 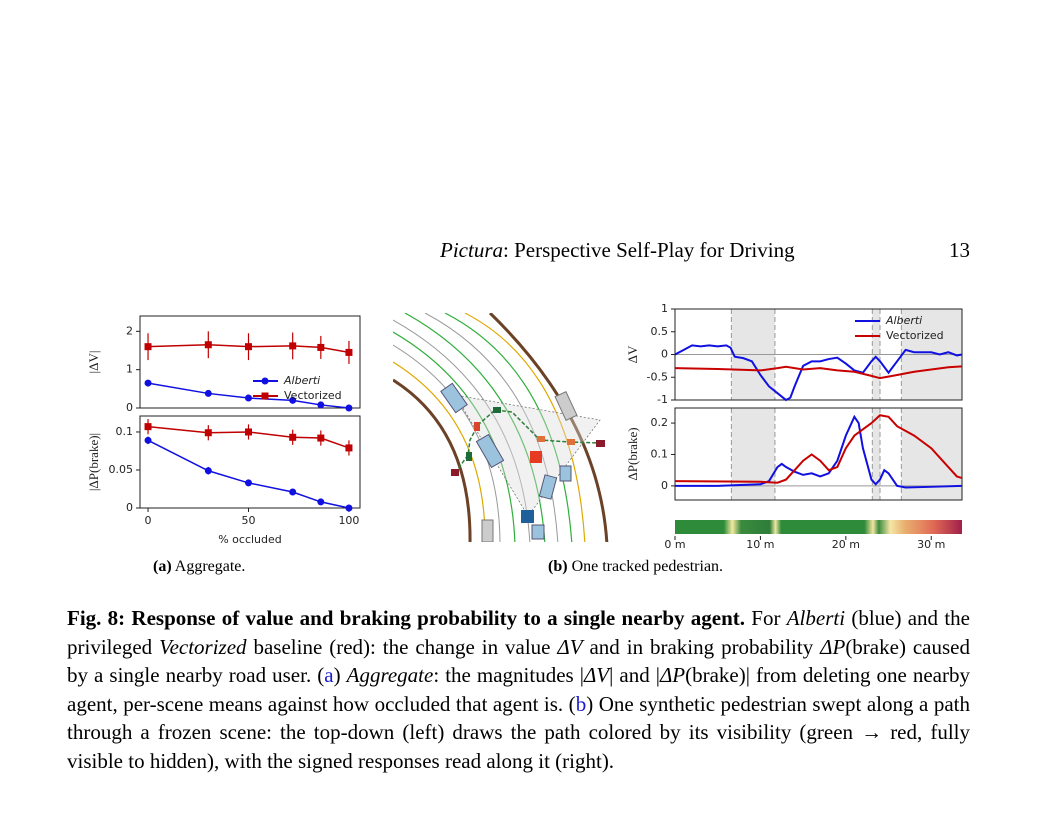 I want to click on y-tick-label: 0.5, so click(x=660, y=331).